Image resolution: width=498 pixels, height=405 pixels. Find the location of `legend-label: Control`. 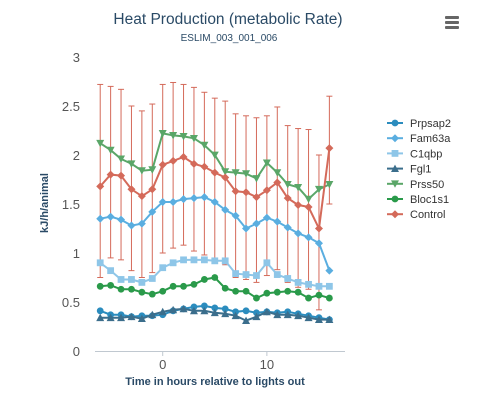

legend-label: Control is located at coordinates (427, 215).